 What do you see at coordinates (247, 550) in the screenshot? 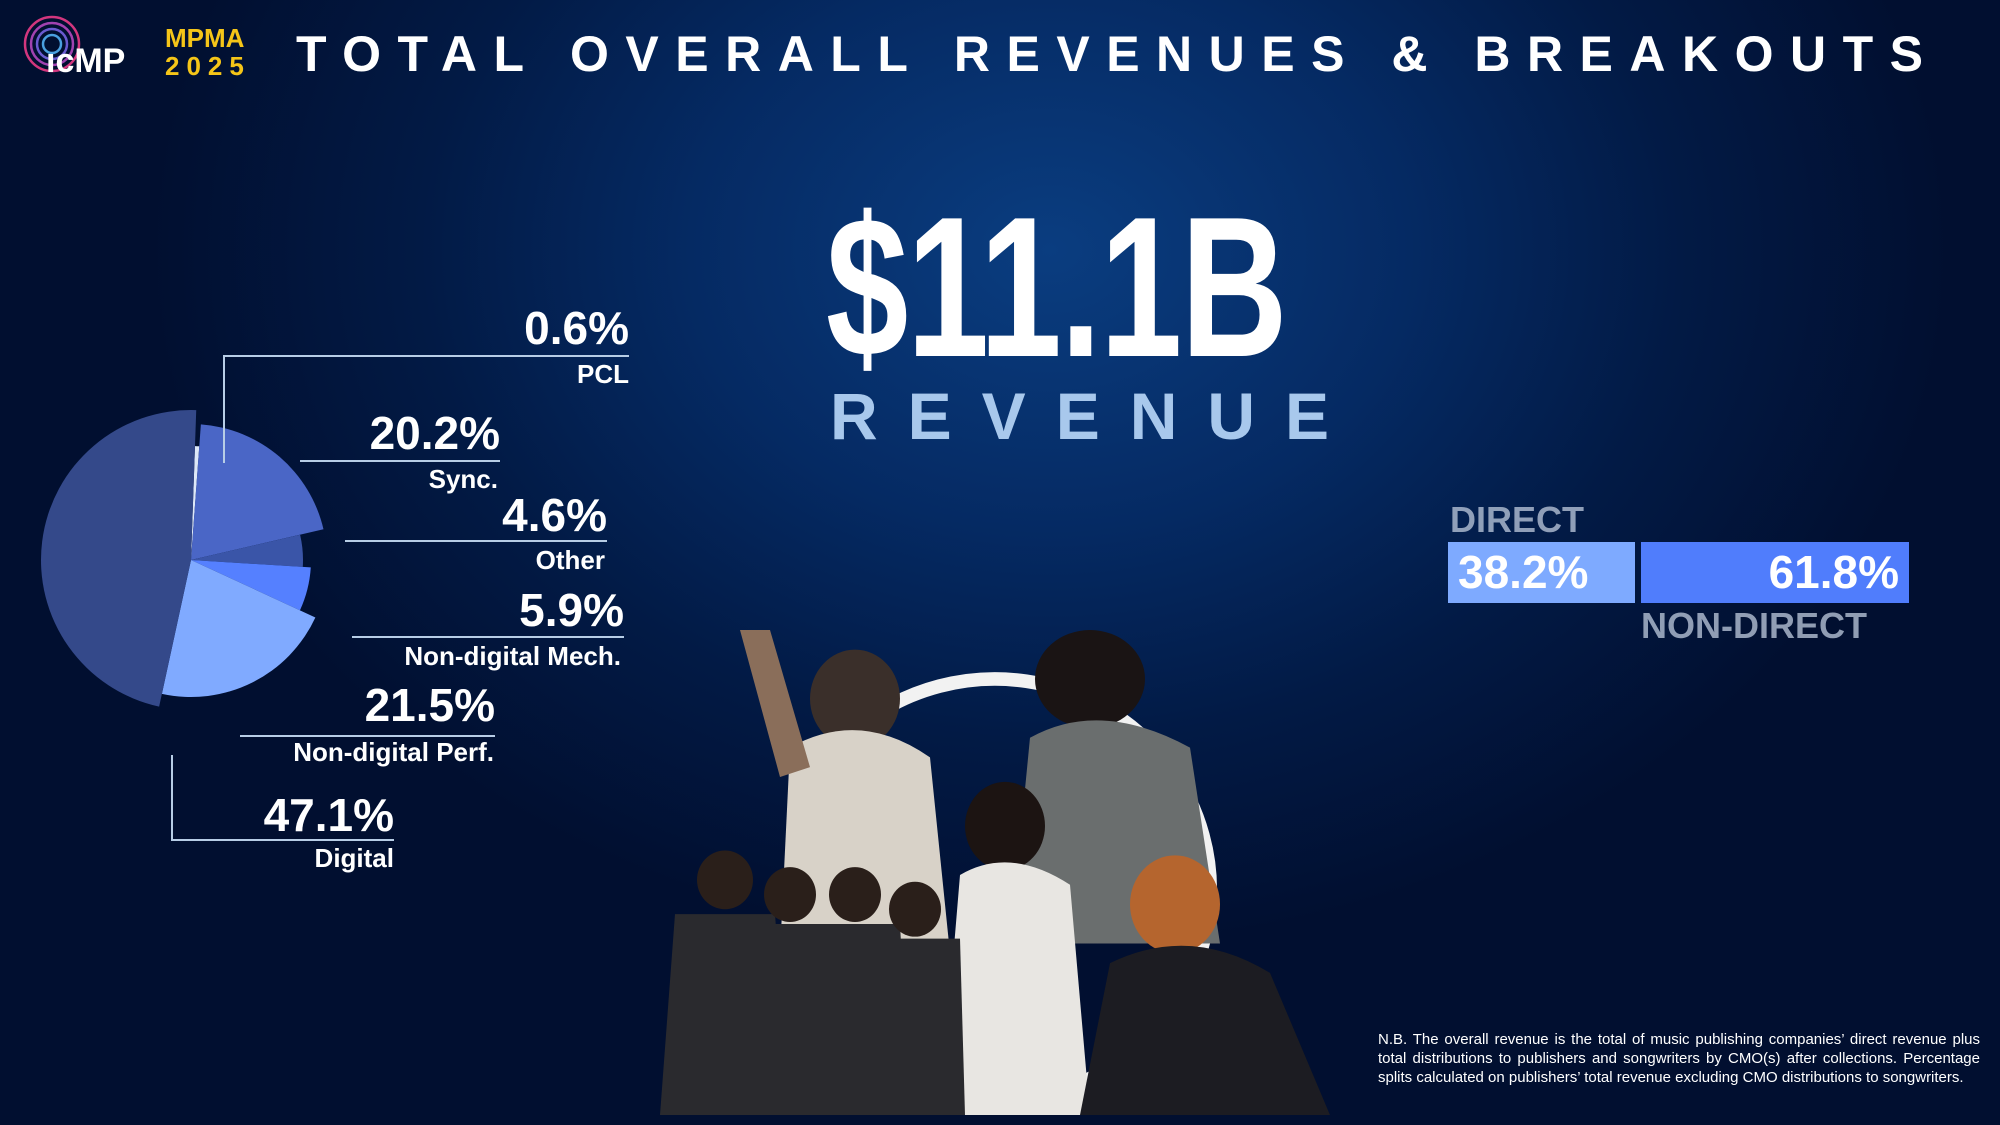
I see `pie-slice-other` at bounding box center [247, 550].